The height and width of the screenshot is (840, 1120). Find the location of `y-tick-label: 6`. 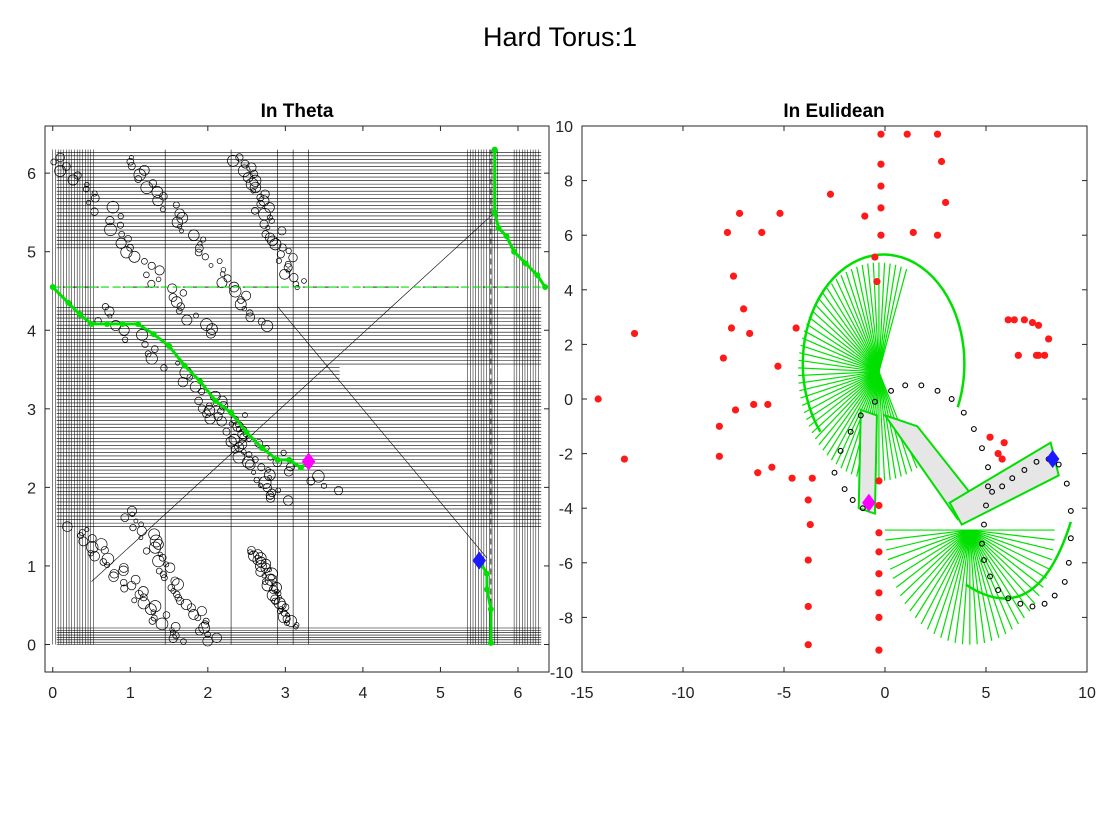

y-tick-label: 6 is located at coordinates (568, 236).